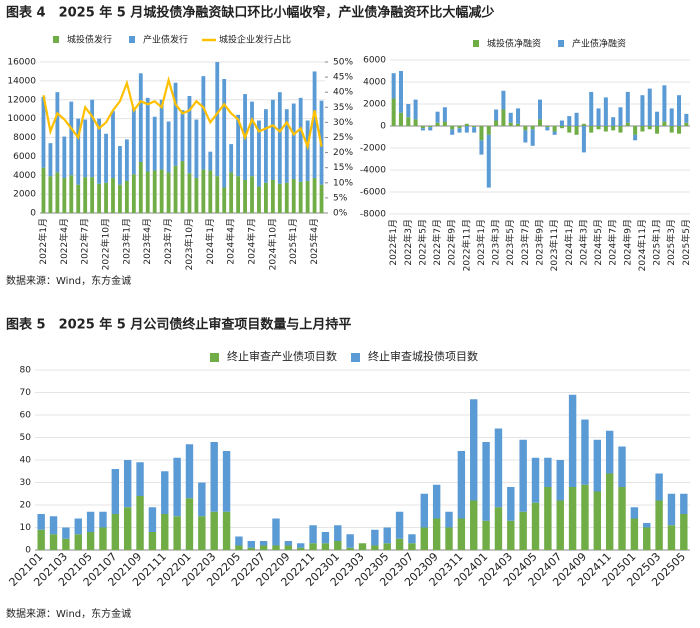  I want to click on y-tick-label: 50, so click(26, 438).